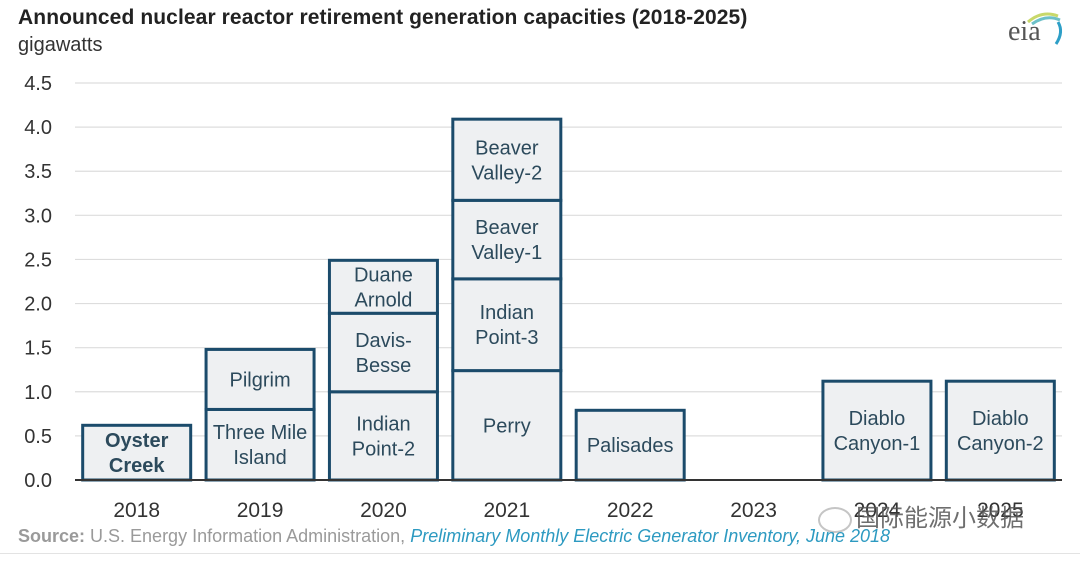 The width and height of the screenshot is (1080, 562). What do you see at coordinates (383, 510) in the screenshot?
I see `x-tick-label: 2020` at bounding box center [383, 510].